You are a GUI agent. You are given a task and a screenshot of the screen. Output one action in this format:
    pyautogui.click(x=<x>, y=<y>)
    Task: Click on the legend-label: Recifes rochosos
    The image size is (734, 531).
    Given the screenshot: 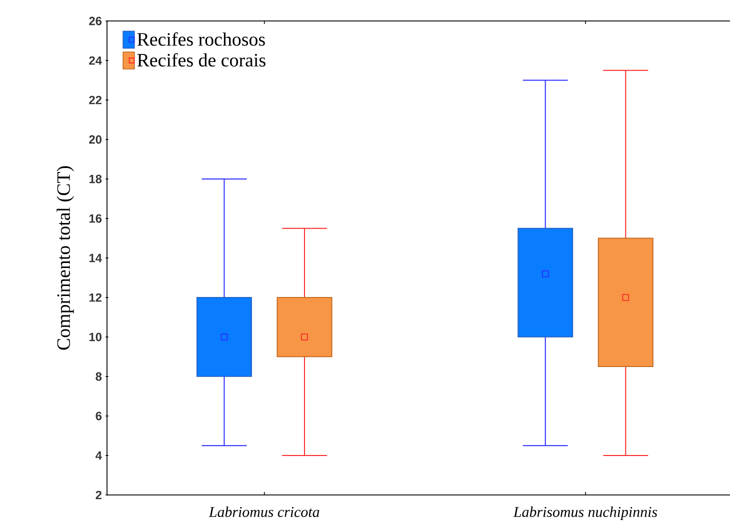 What is the action you would take?
    pyautogui.click(x=201, y=39)
    